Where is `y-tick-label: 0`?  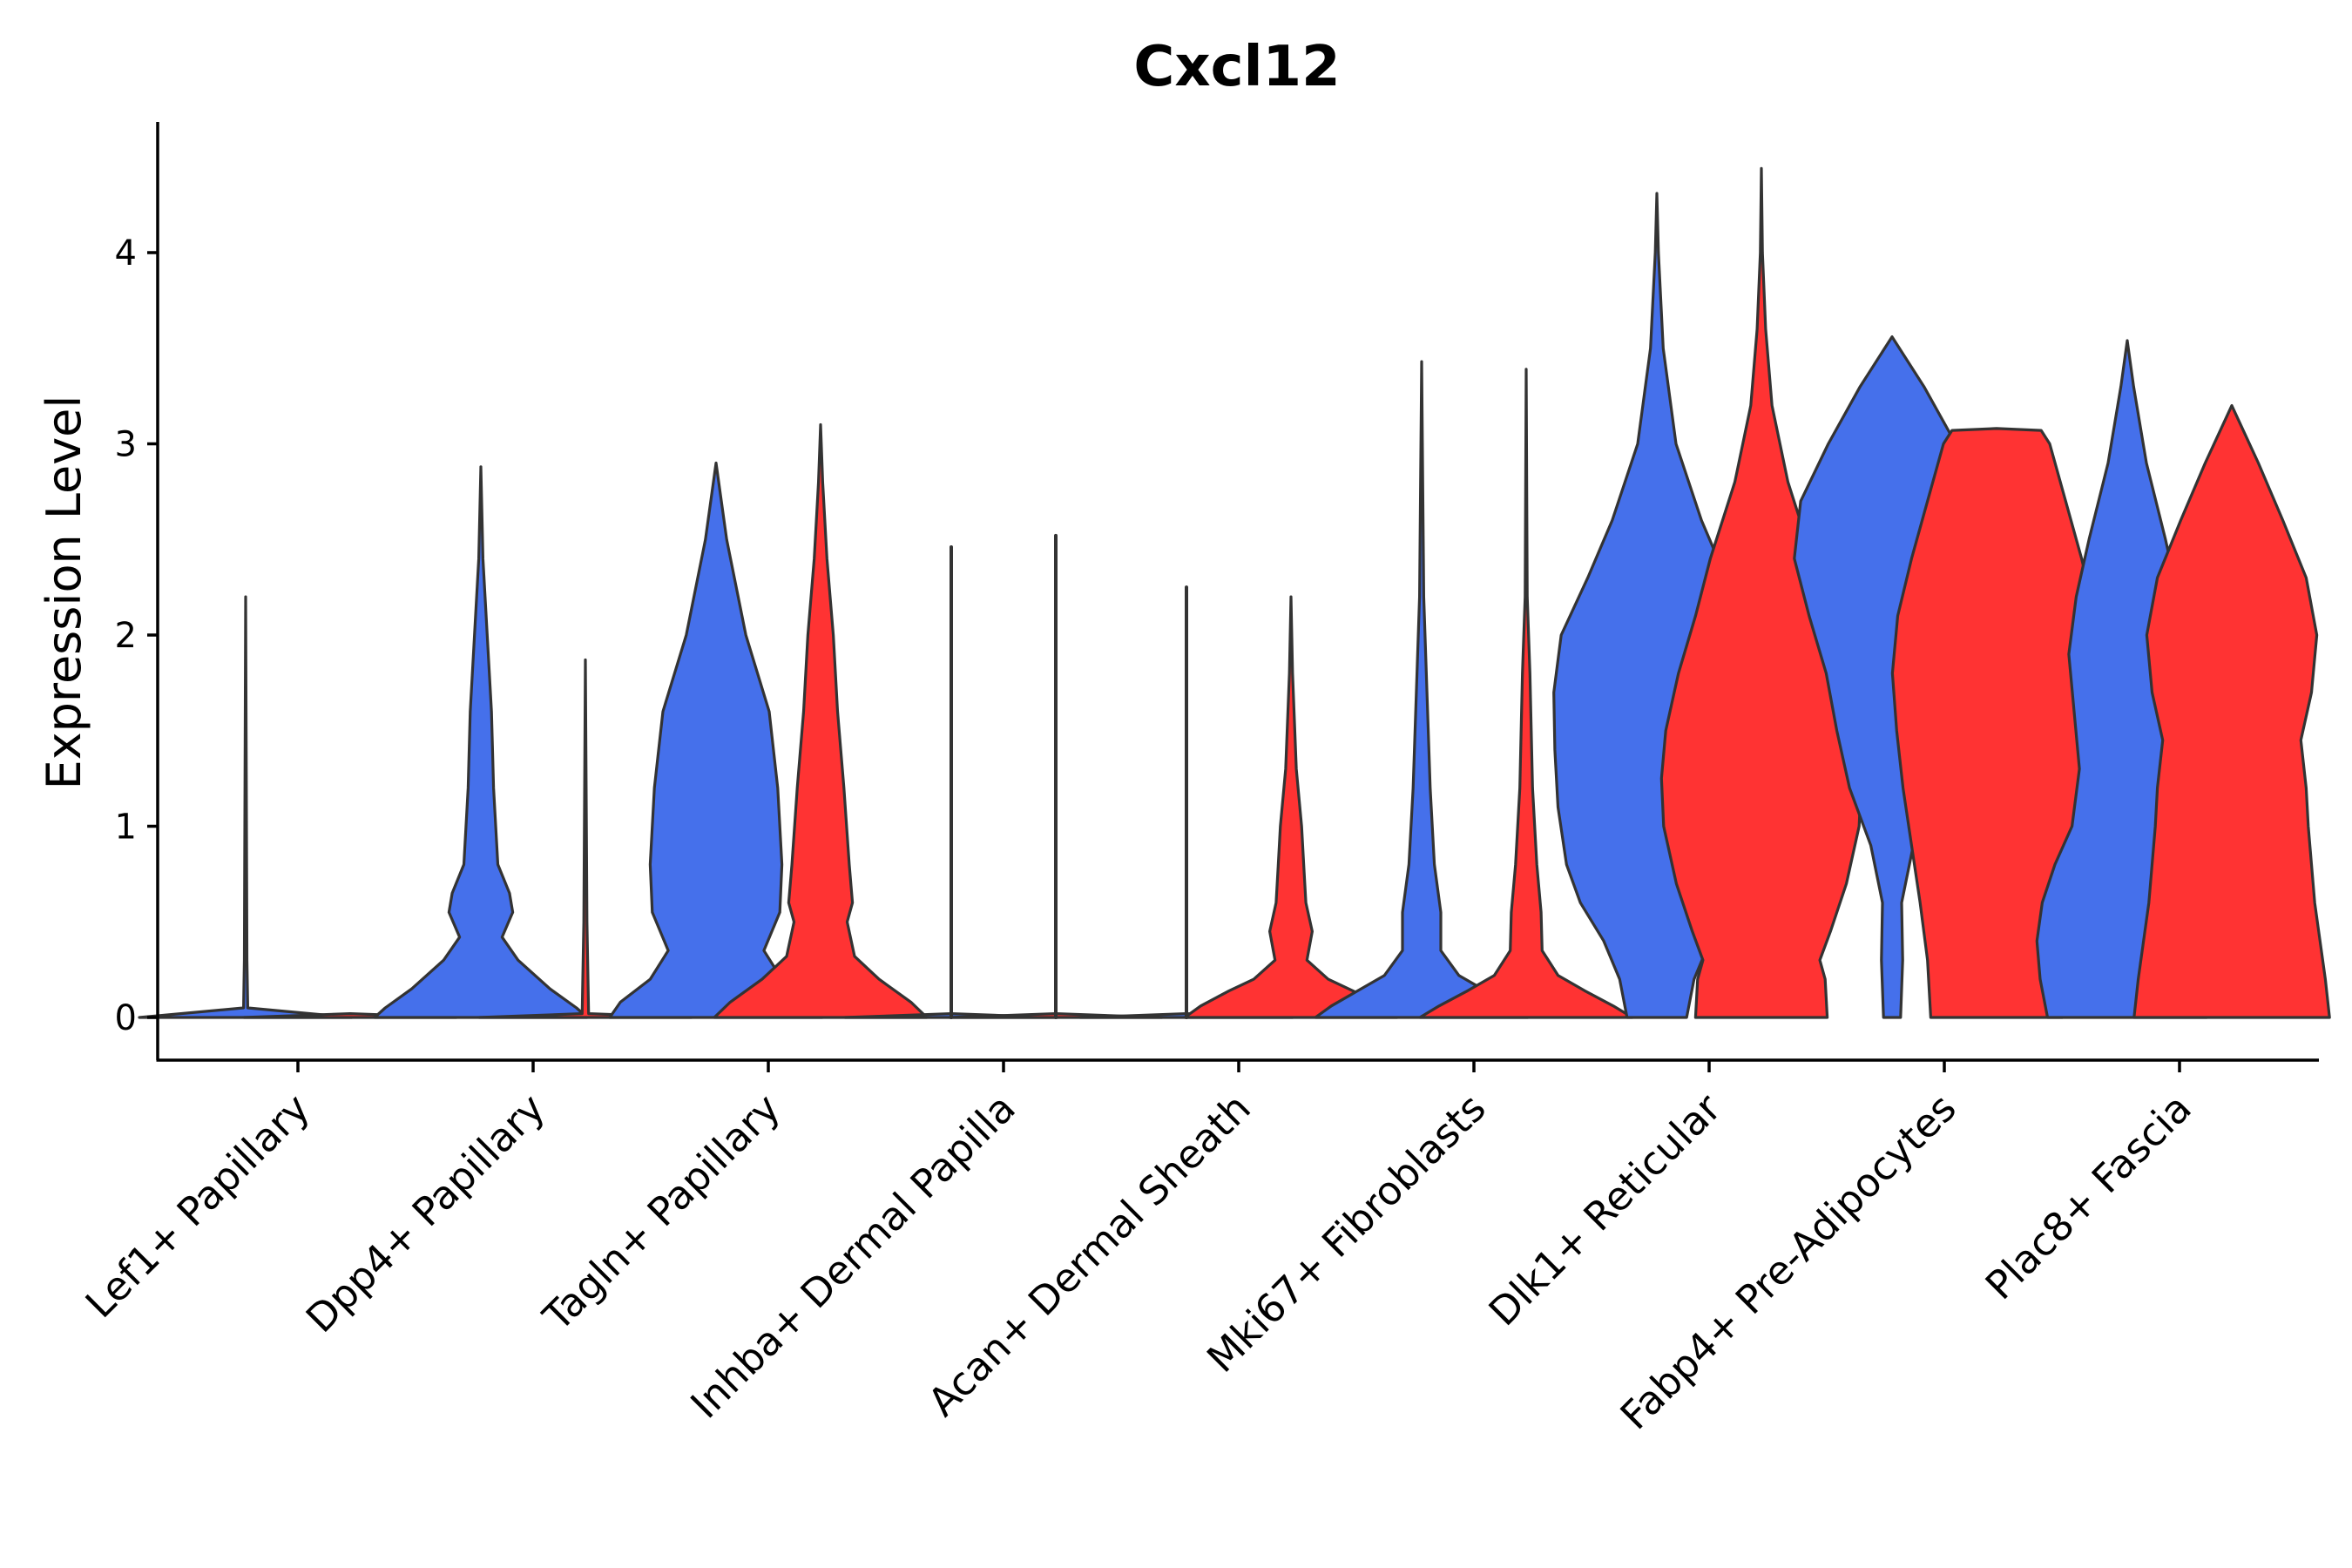 y-tick-label: 0 is located at coordinates (126, 1018).